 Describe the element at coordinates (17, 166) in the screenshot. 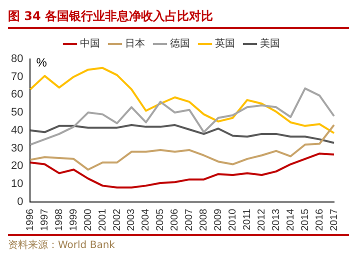

I see `y-tick-label: 20` at that location.